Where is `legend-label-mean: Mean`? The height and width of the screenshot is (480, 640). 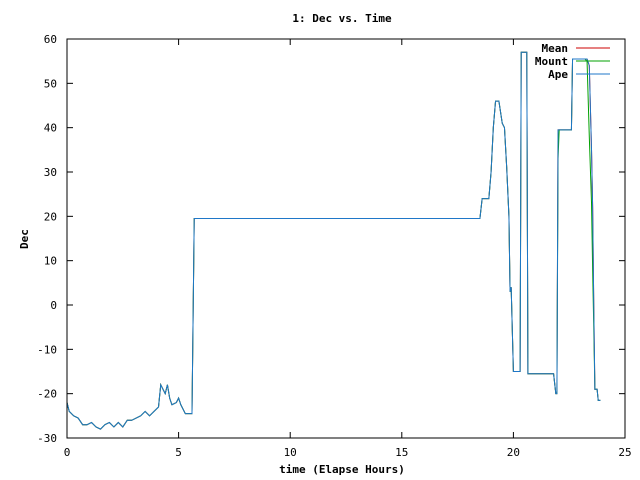 legend-label-mean: Mean is located at coordinates (555, 48).